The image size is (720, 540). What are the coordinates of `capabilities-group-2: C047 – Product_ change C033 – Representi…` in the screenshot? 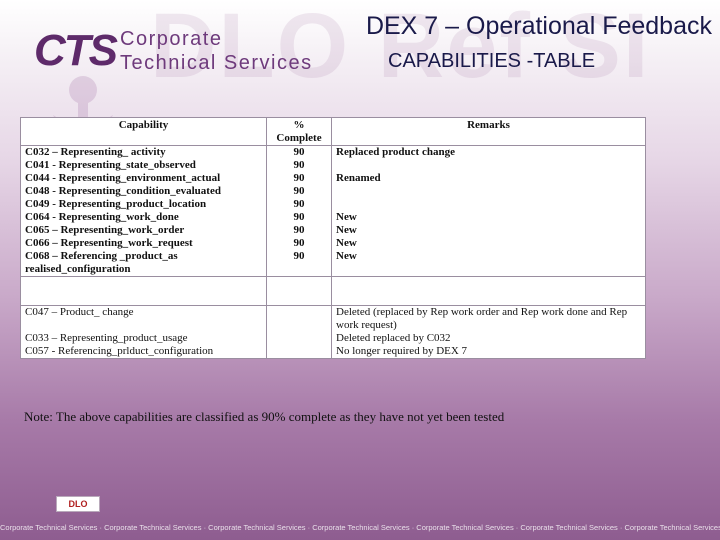 It's located at (333, 332).